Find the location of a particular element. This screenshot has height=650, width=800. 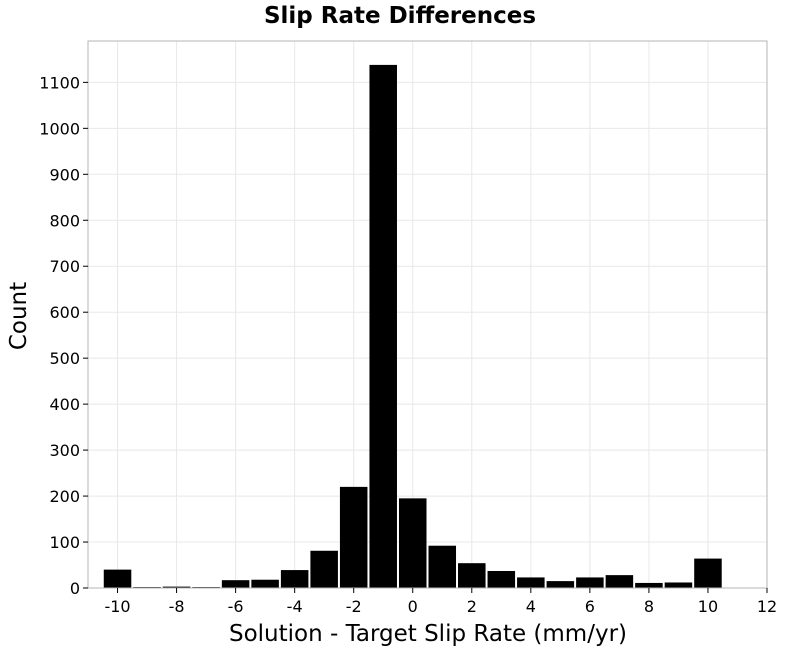

y-tick-label: 500 is located at coordinates (64, 358).